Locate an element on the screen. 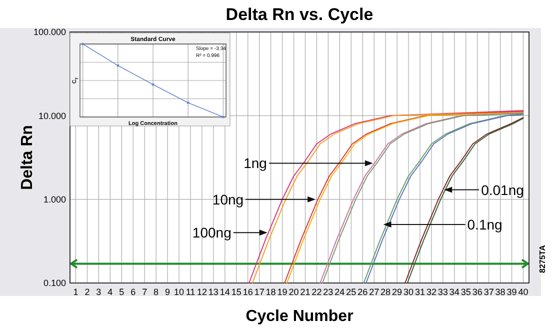  annotation: 1ng is located at coordinates (255, 163).